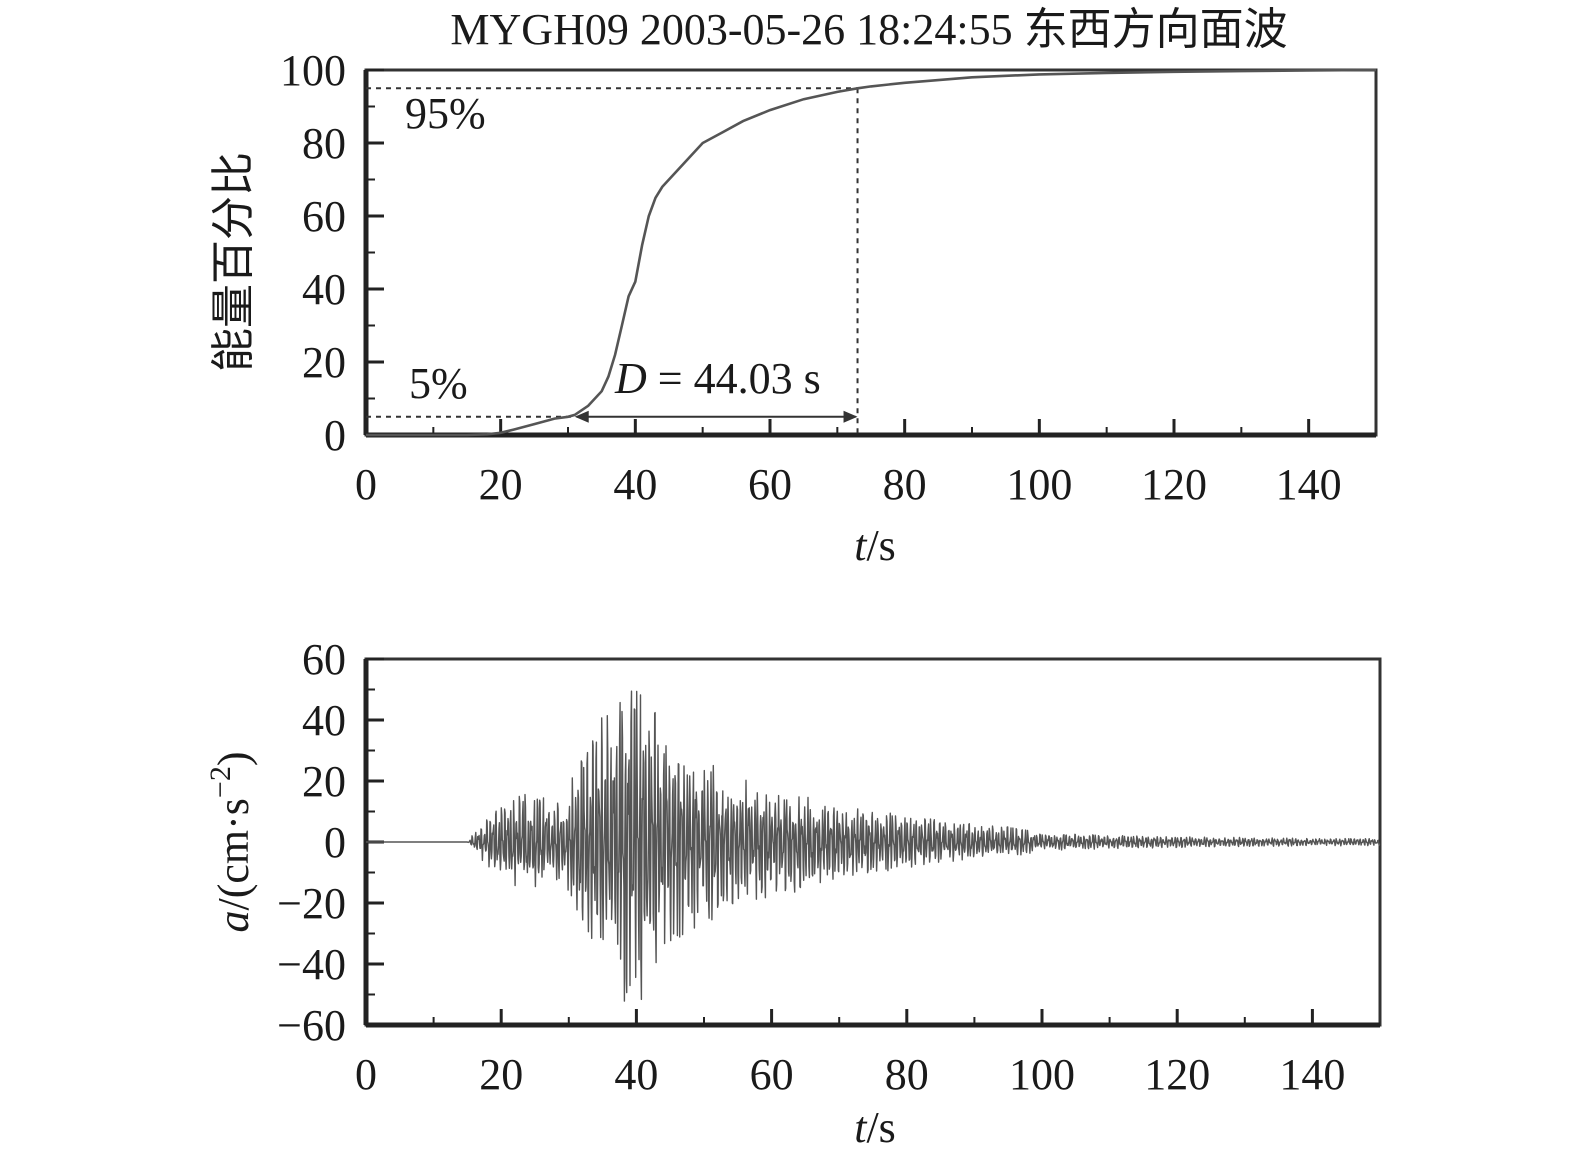 The image size is (1575, 1165). What do you see at coordinates (324, 289) in the screenshot?
I see `energy-y-tick-label: 40` at bounding box center [324, 289].